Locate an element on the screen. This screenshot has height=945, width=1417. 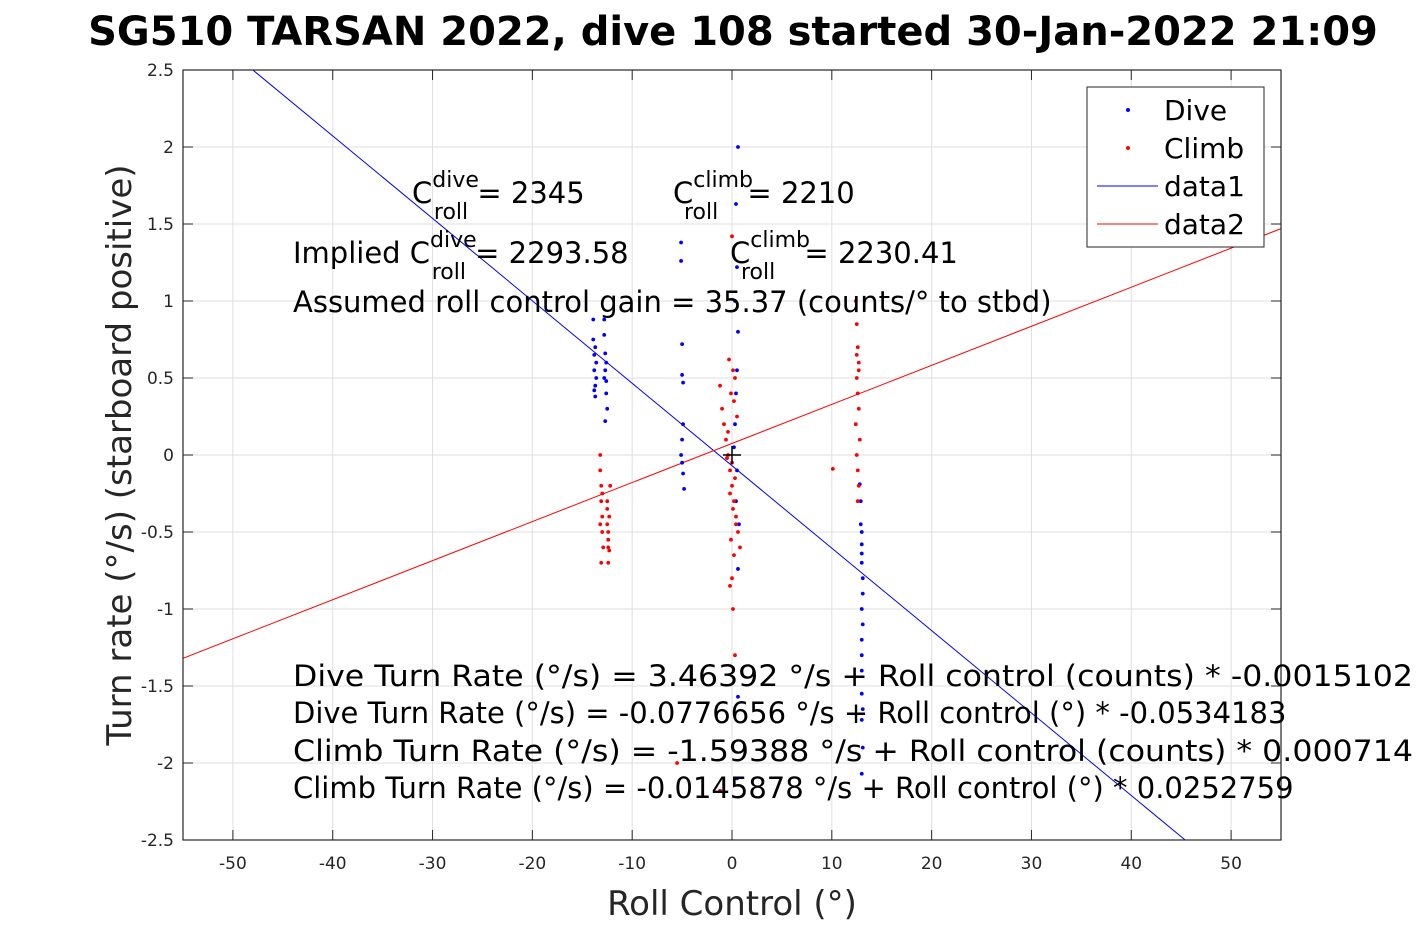
x-tick-label: 40 is located at coordinates (1131, 864).